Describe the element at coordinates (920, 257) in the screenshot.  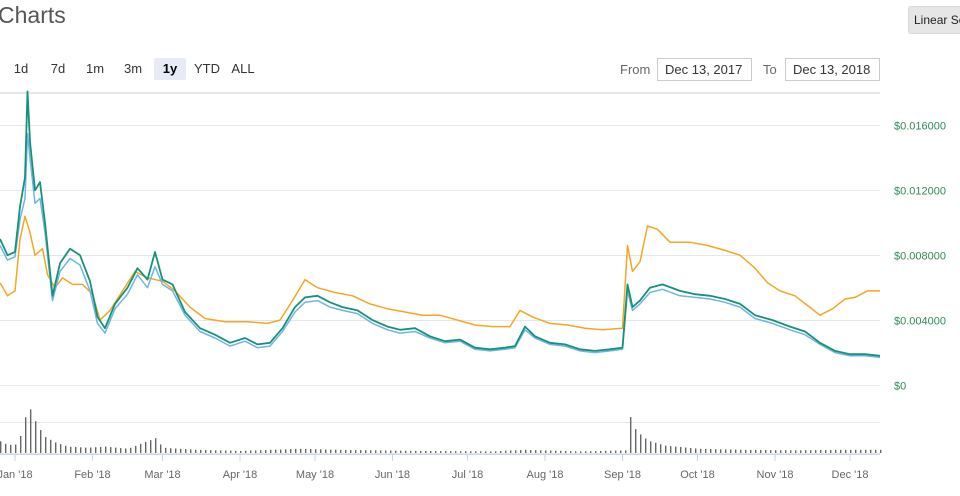
I see `y-axis-labels: $0 $0.004000 $0.008000 $0.012000 $0.016000` at that location.